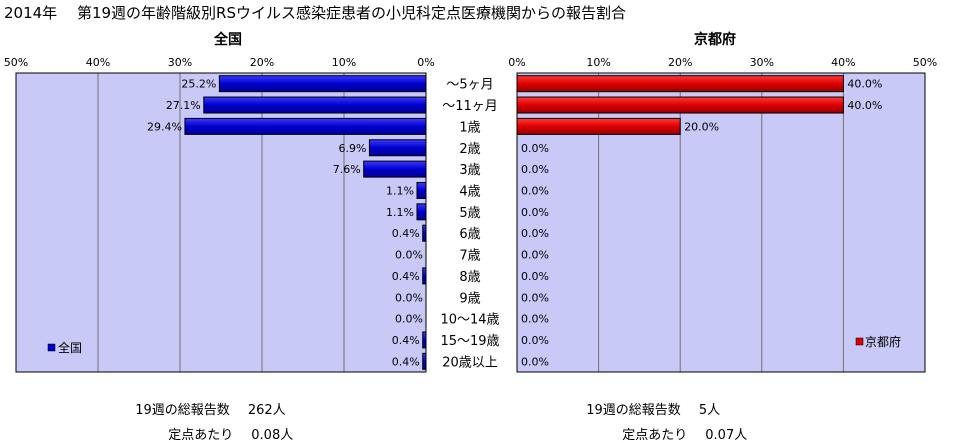 The width and height of the screenshot is (968, 443). I want to click on right-tick-label: 40%, so click(843, 62).